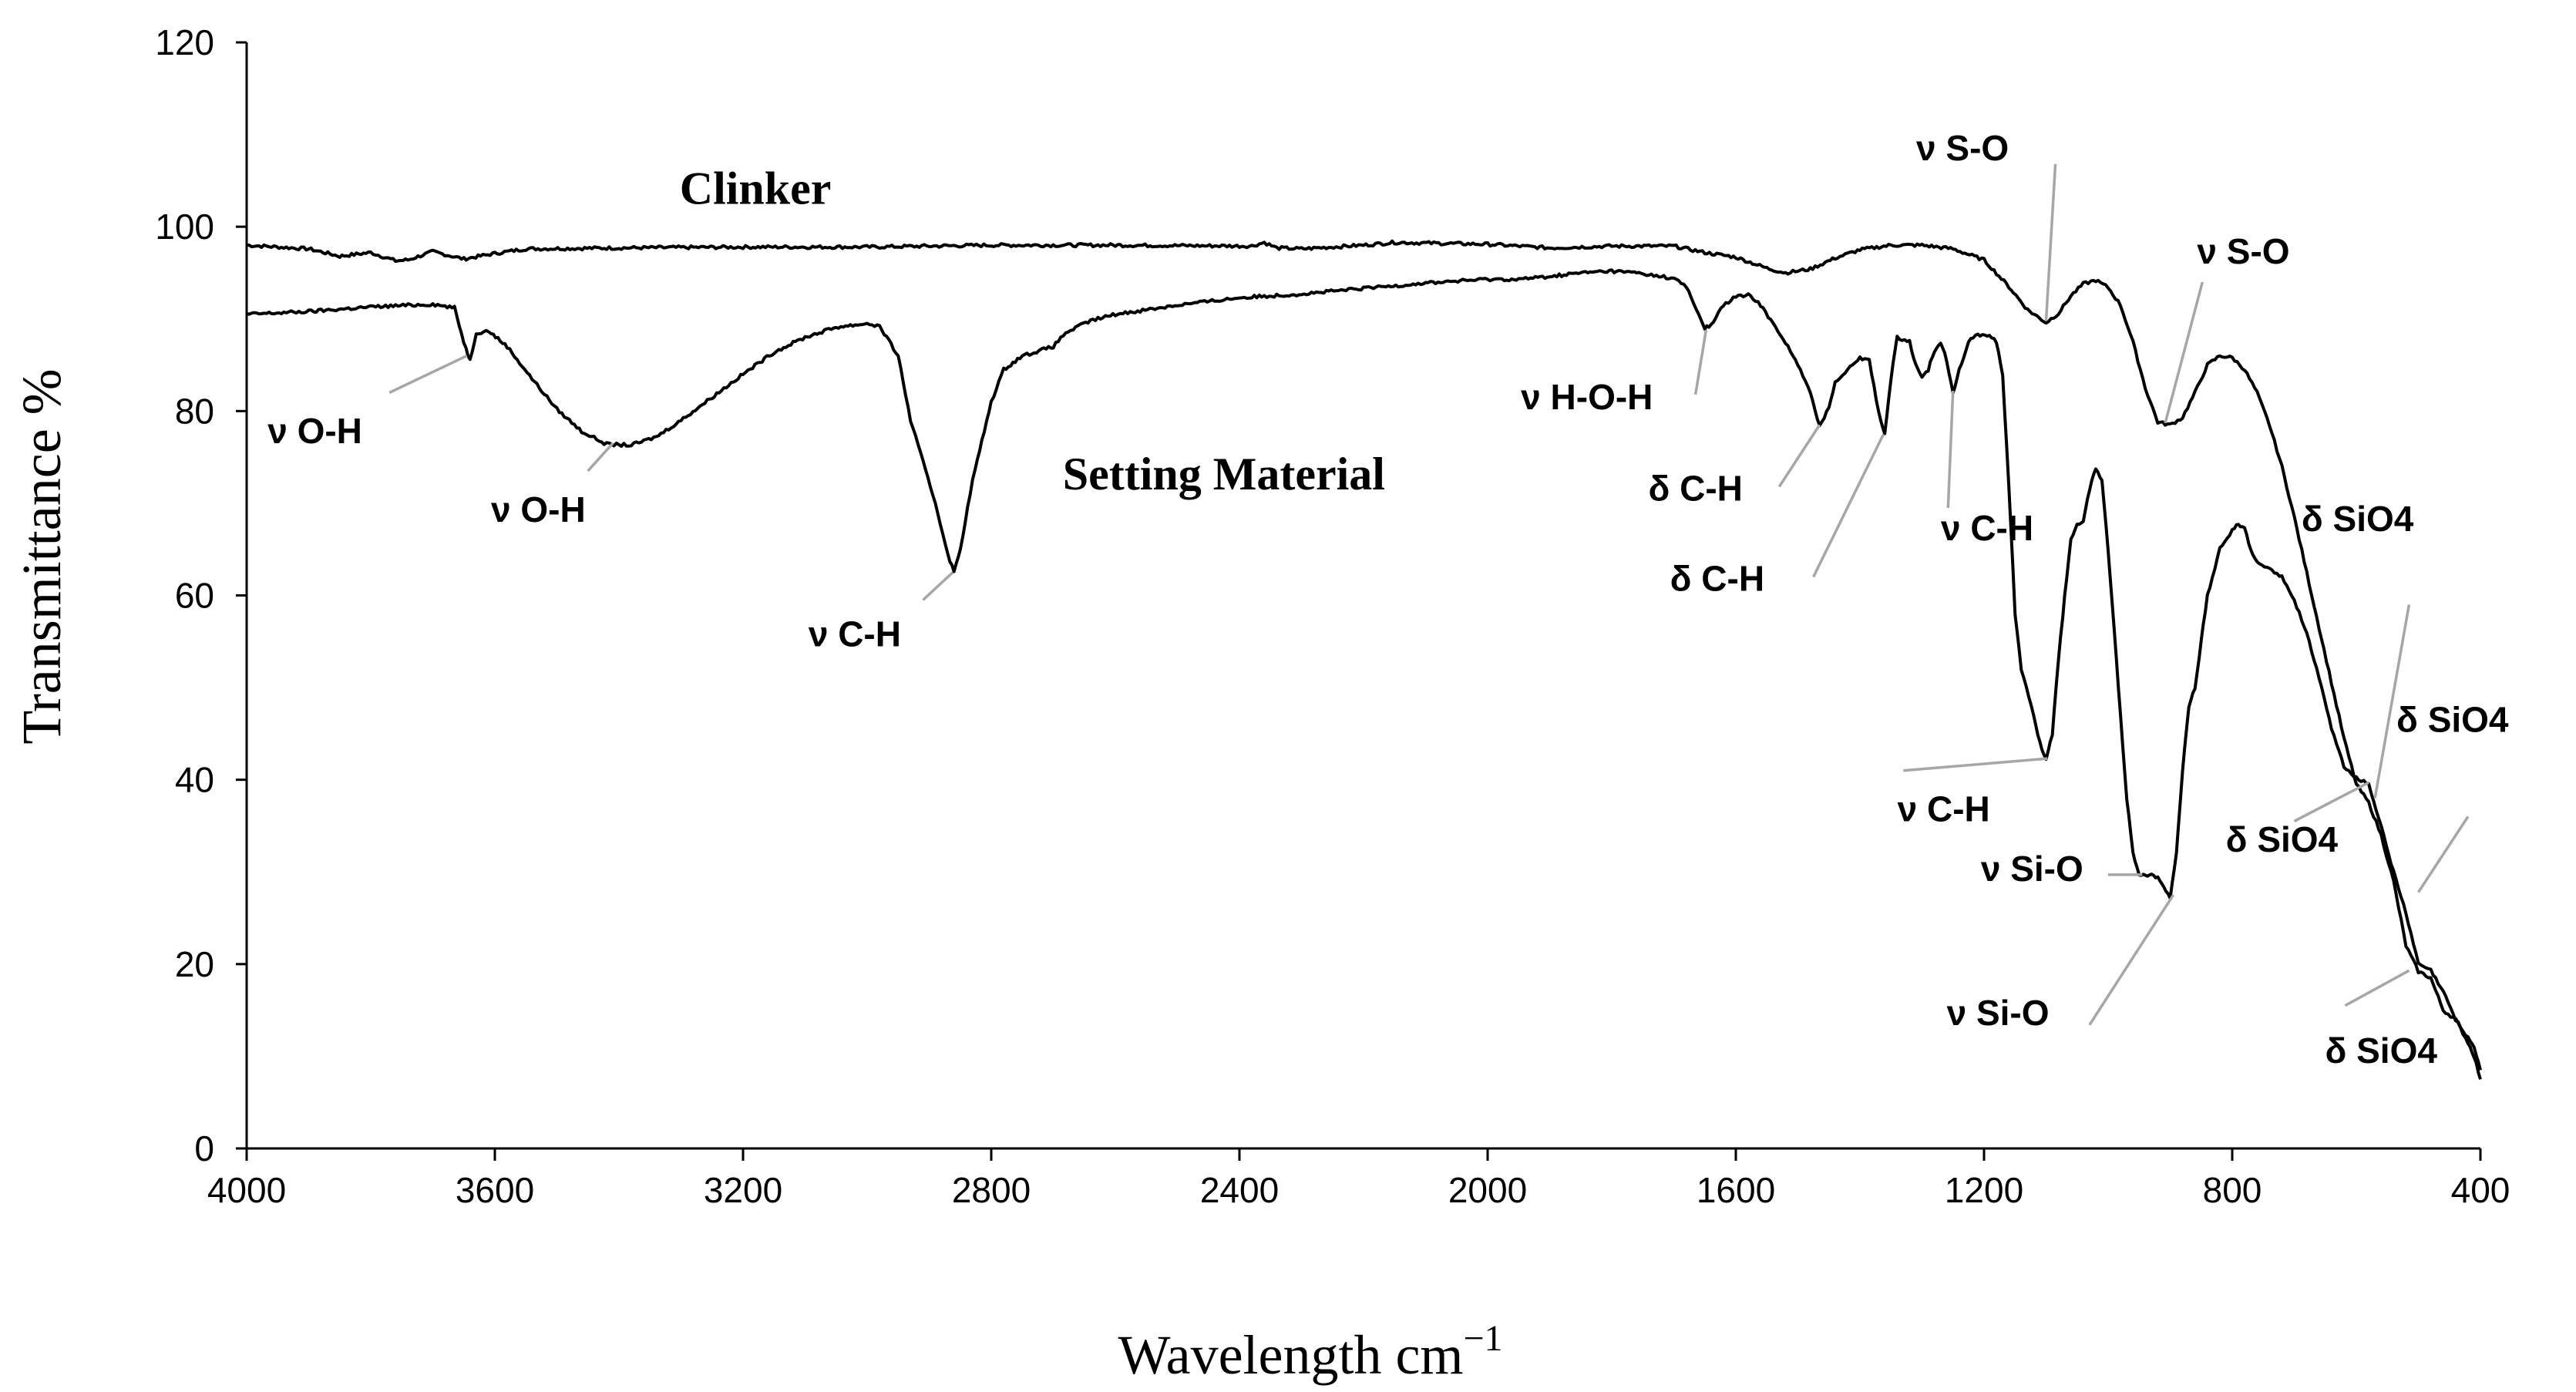 The image size is (2576, 1392). I want to click on x-axis-title-superscript: −1, so click(1482, 1338).